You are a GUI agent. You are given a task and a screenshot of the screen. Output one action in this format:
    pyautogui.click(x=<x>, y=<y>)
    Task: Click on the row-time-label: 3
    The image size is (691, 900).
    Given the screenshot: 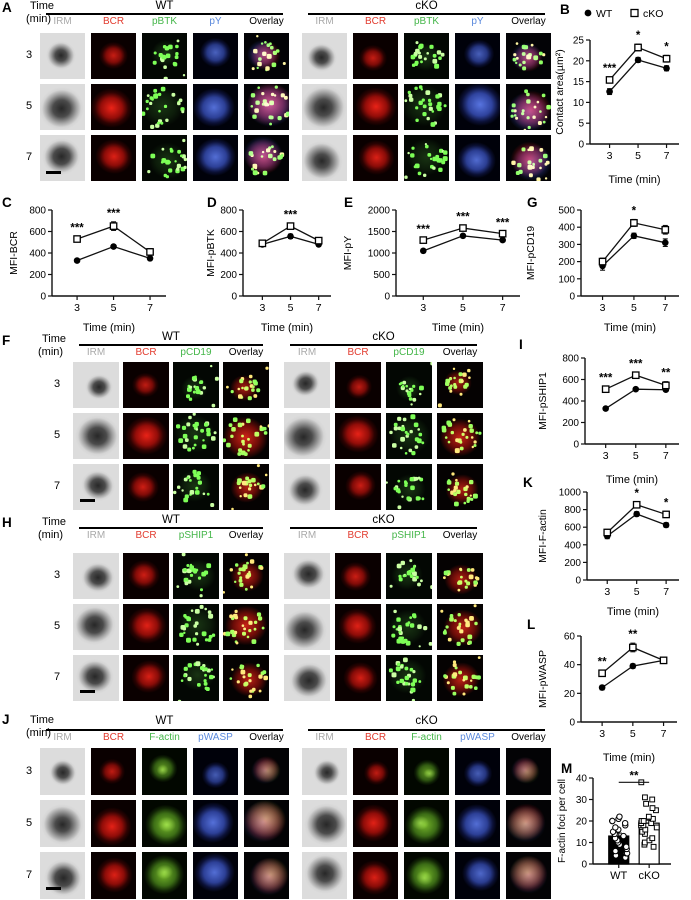 What is the action you would take?
    pyautogui.click(x=29, y=770)
    